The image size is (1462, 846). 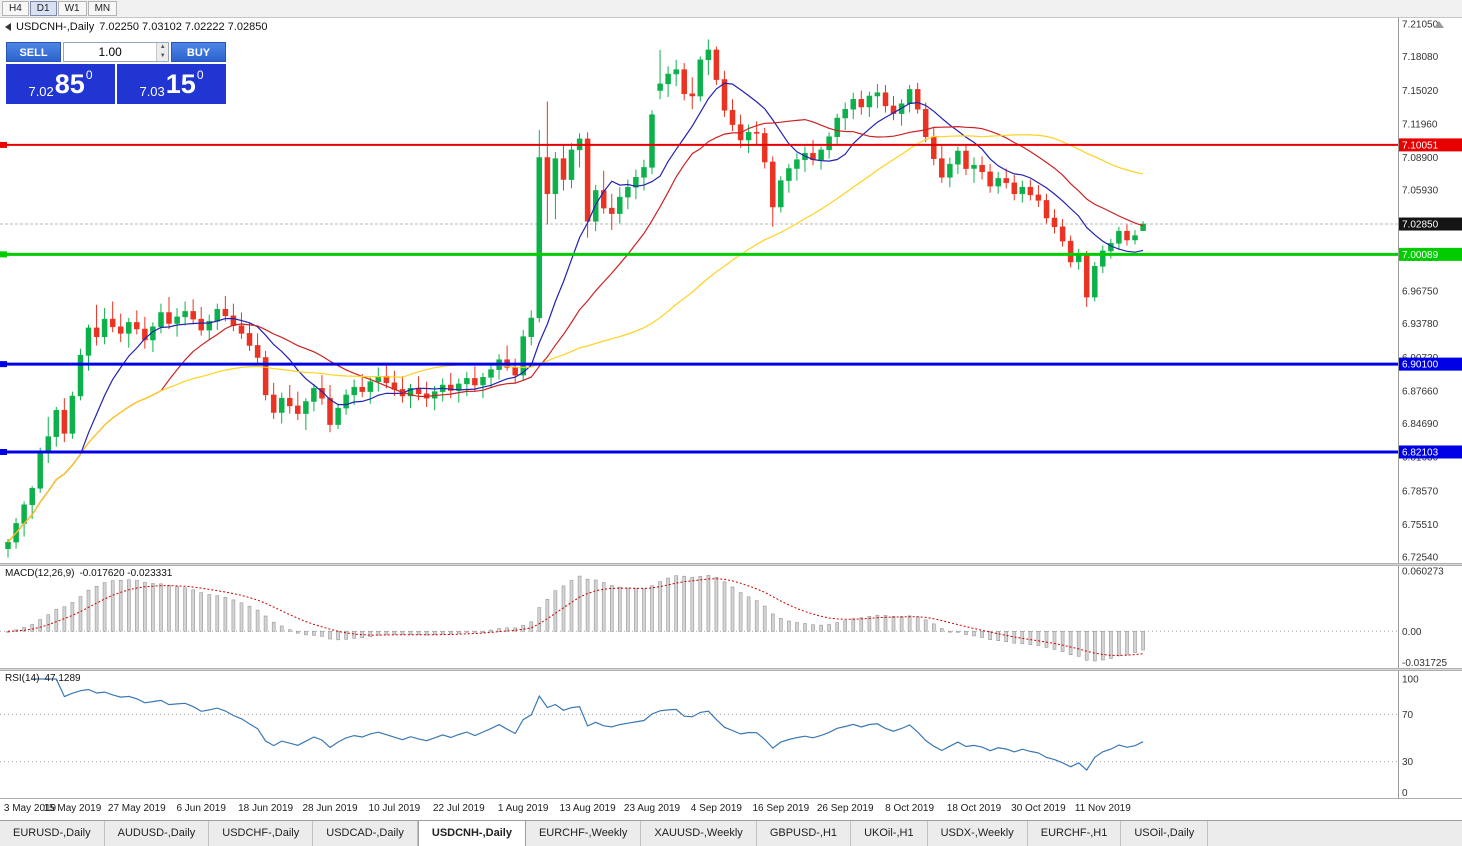 I want to click on buy-price-main: 7.03, so click(x=152, y=91).